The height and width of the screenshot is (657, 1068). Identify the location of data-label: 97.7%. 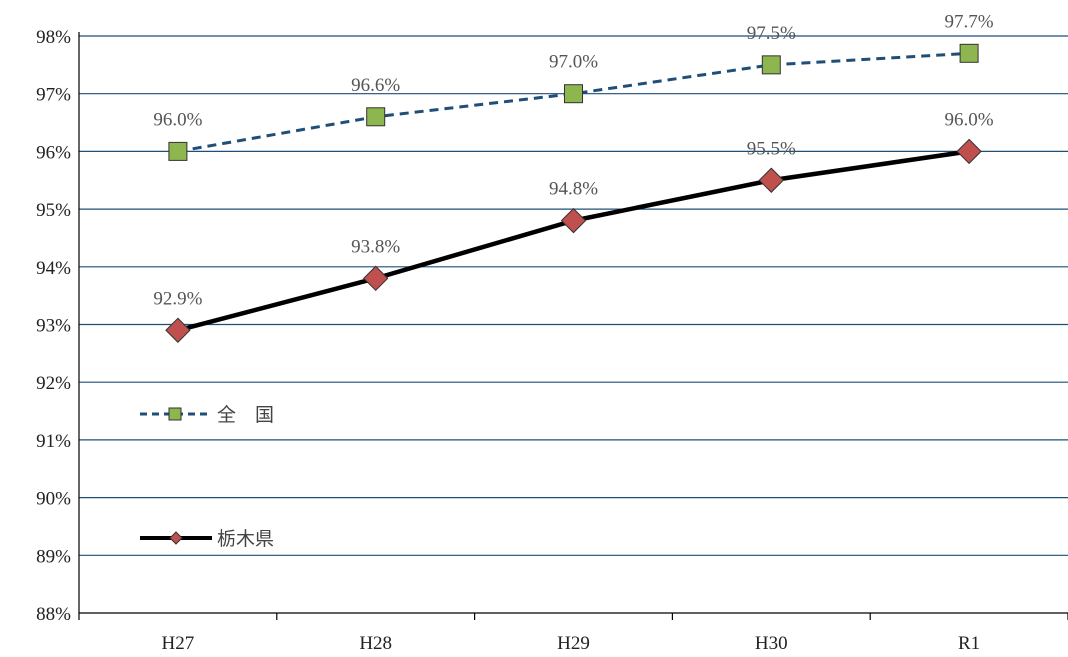
(969, 21).